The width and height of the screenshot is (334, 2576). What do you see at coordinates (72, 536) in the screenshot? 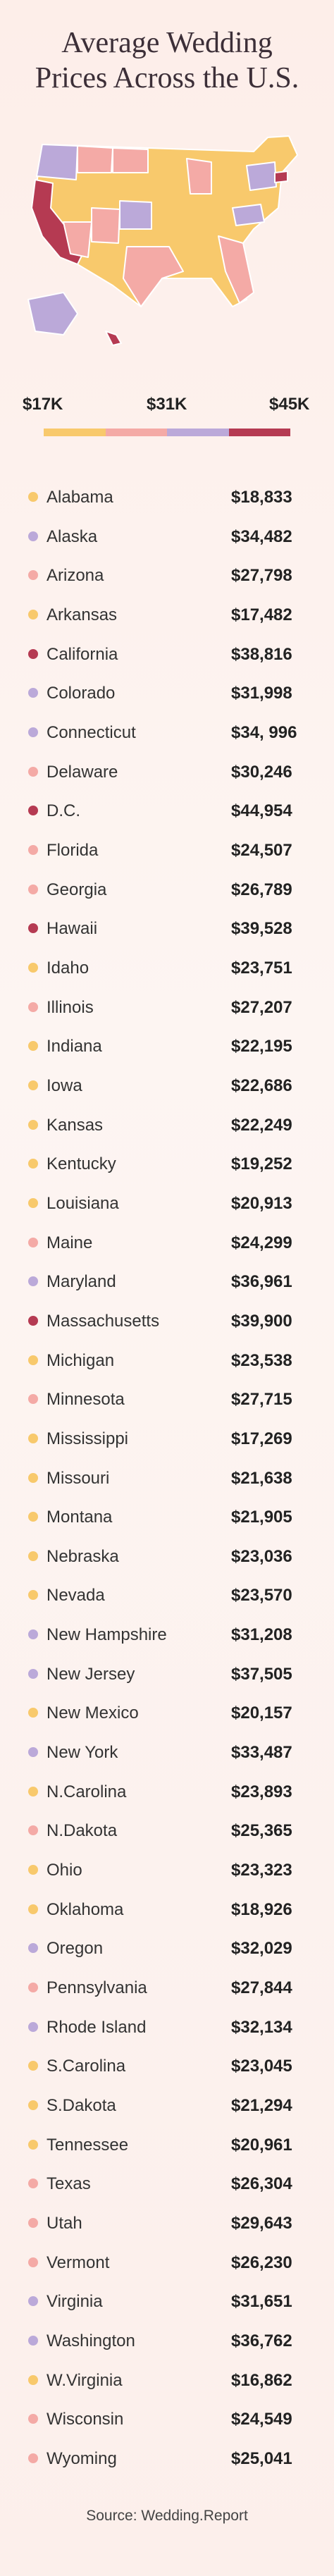
I see `state-name: Alaska` at bounding box center [72, 536].